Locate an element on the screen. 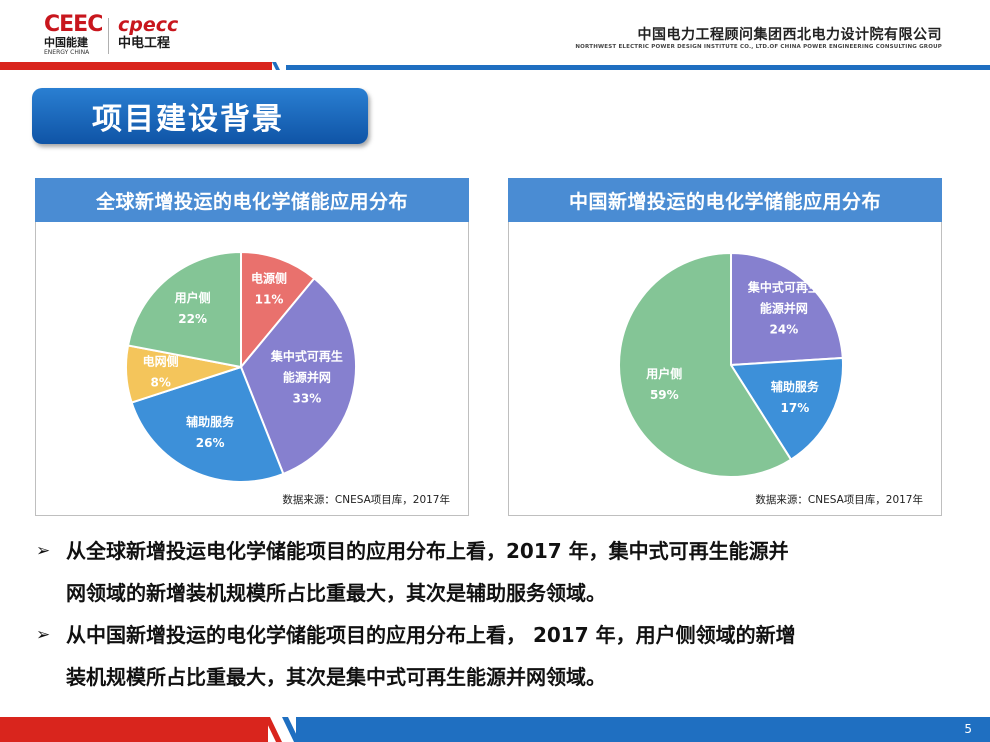 The image size is (990, 742). slice-value-label: 24% is located at coordinates (784, 330).